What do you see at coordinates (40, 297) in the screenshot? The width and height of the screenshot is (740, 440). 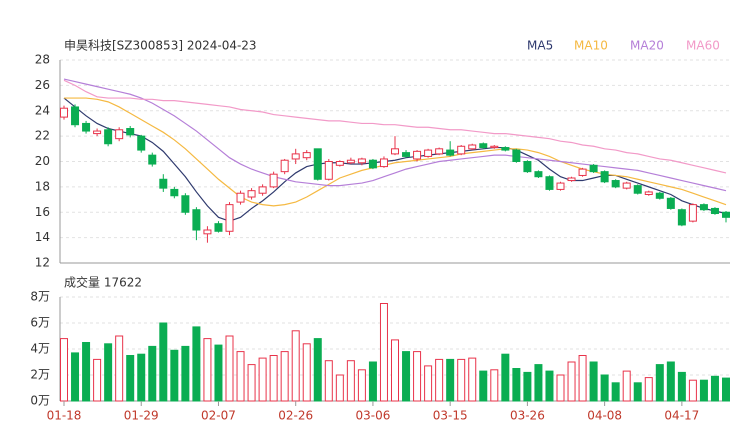 I see `y-tick-label: 8万` at bounding box center [40, 297].